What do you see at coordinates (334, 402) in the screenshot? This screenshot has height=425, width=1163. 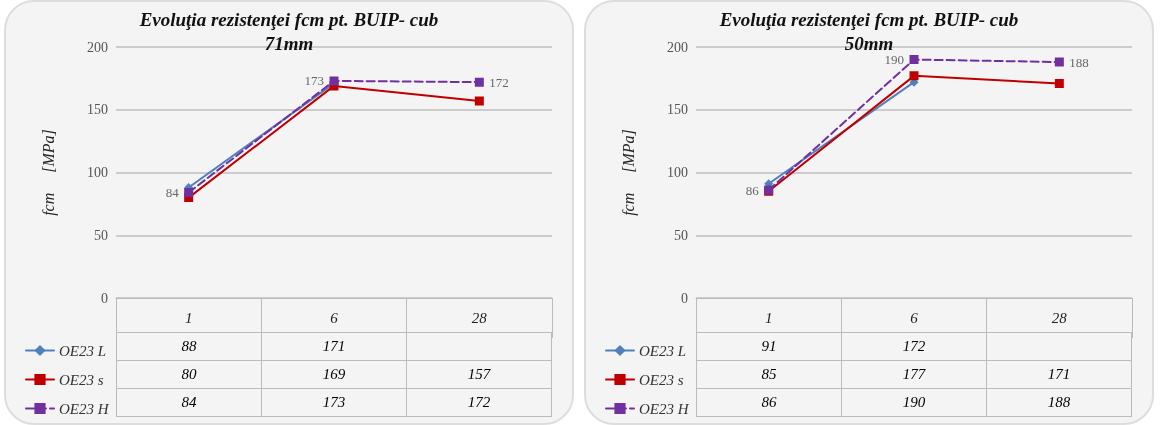 I see `data-label: 173` at bounding box center [334, 402].